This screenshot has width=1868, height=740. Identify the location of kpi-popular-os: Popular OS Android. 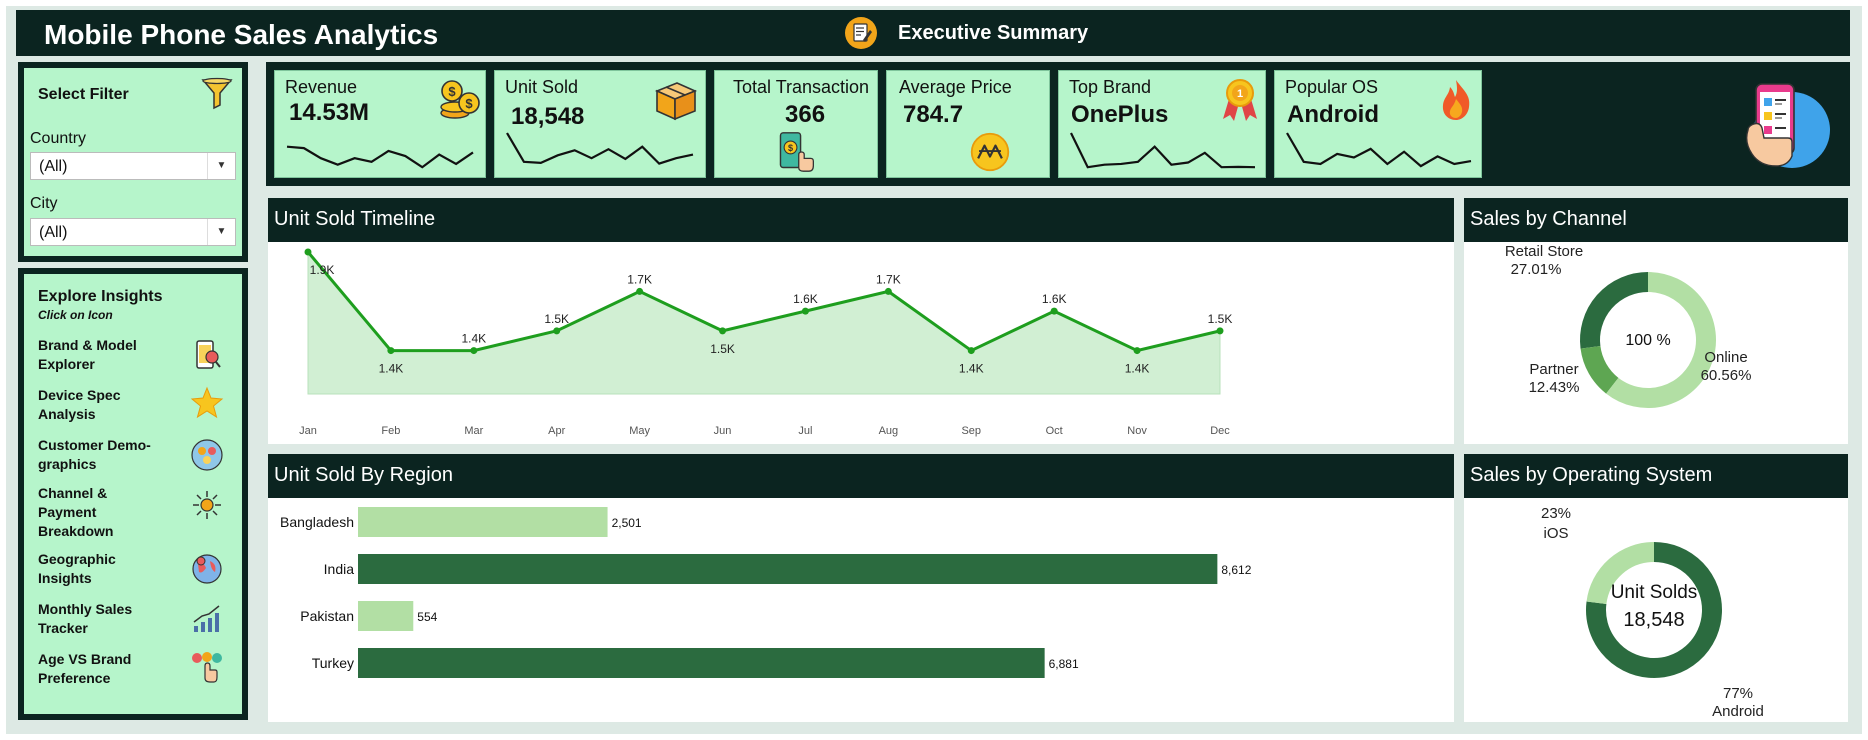
(1378, 124).